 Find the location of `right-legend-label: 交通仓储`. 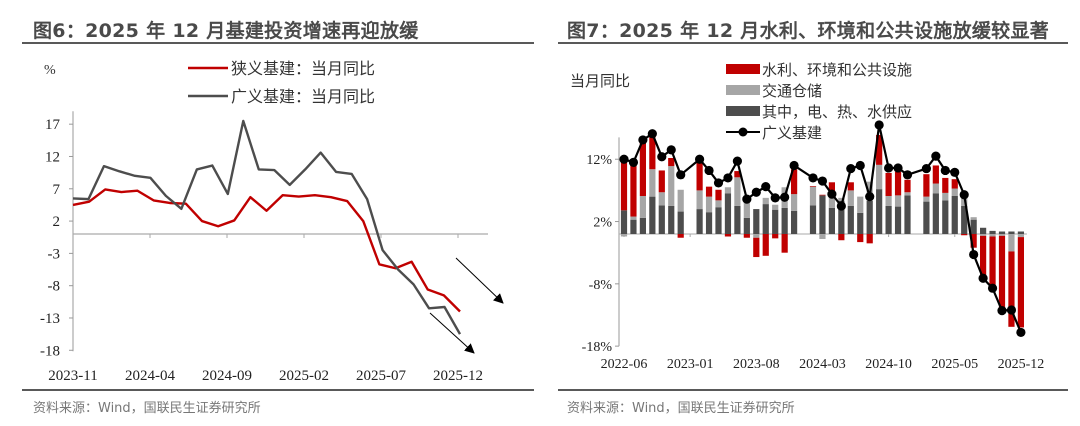

right-legend-label: 交通仓储 is located at coordinates (792, 91).